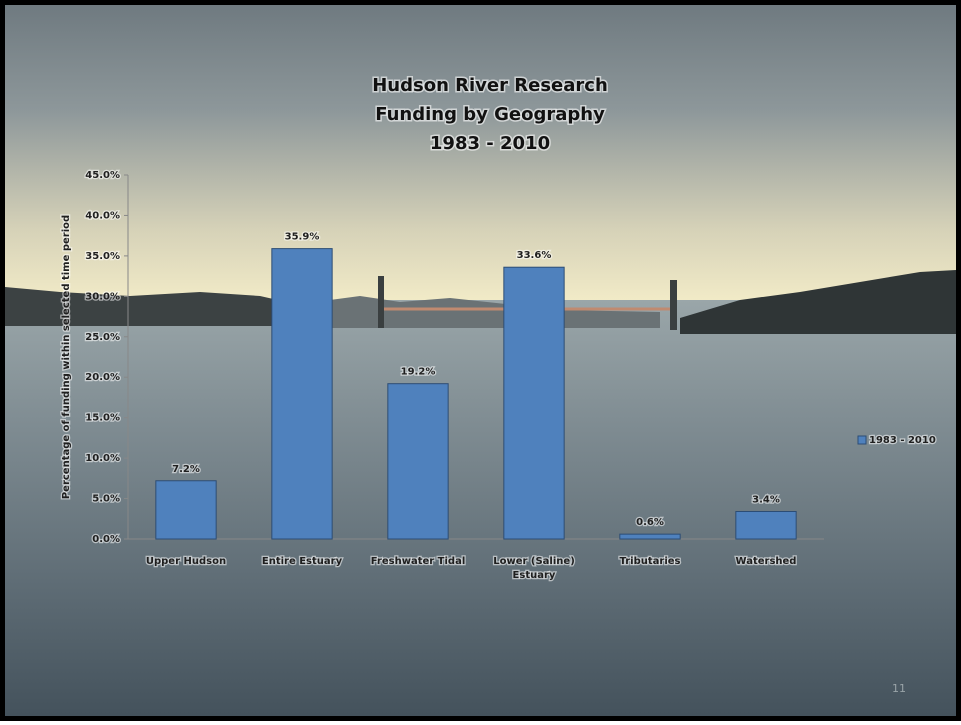  I want to click on data-label: 3.4%, so click(766, 499).